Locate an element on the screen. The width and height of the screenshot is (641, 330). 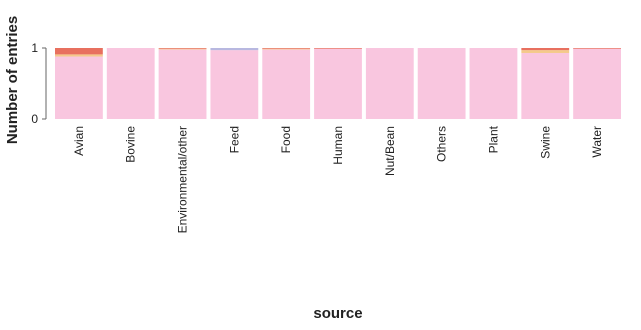
x-tick-label-water: Water is located at coordinates (597, 142).